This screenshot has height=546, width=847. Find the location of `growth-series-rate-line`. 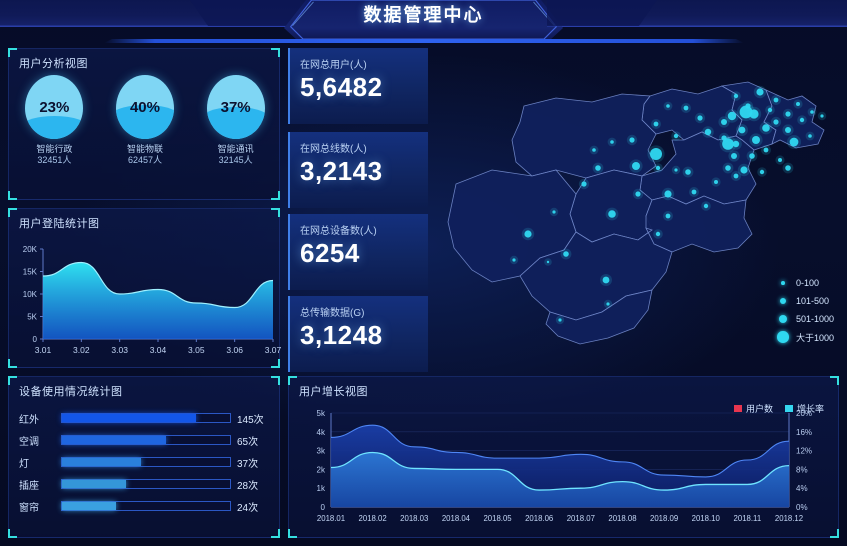

growth-series-rate-line is located at coordinates (560, 471).